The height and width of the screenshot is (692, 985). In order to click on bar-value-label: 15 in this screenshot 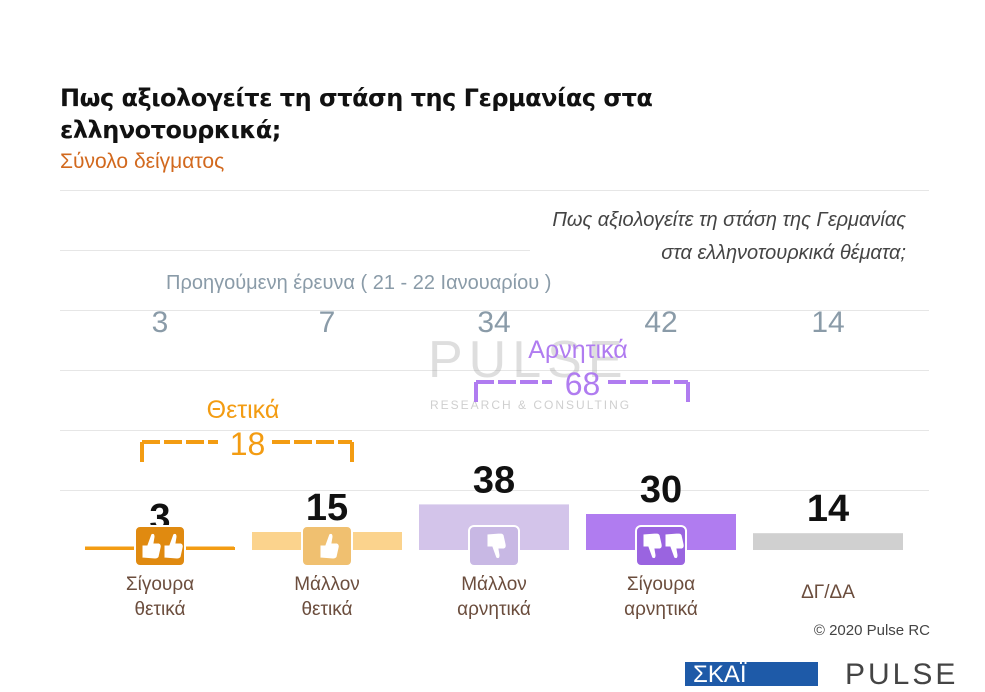, I will do `click(327, 508)`.